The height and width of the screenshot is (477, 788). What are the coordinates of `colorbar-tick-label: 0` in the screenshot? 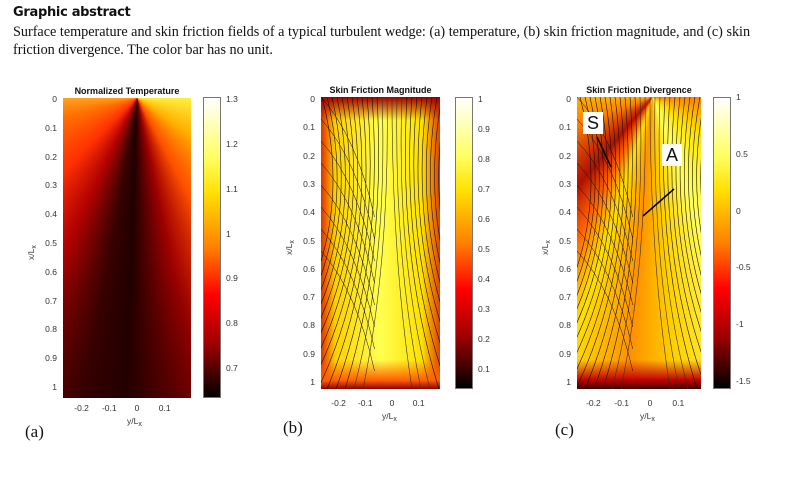 It's located at (738, 210).